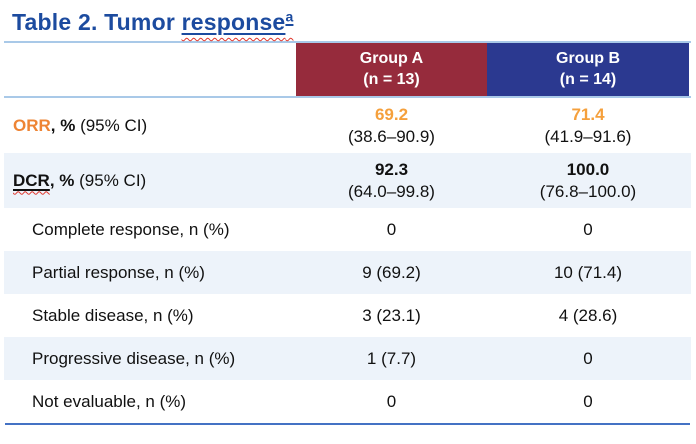 This screenshot has width=696, height=444. Describe the element at coordinates (347, 401) in the screenshot. I see `table-row-not-evaluable: Not evaluable, n (%) 0 0` at that location.